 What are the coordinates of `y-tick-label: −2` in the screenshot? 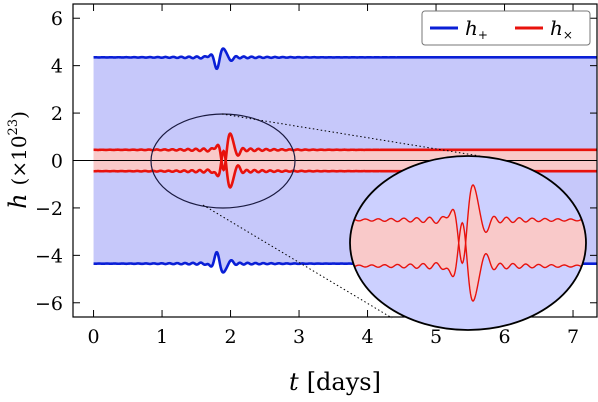 It's located at (49, 209).